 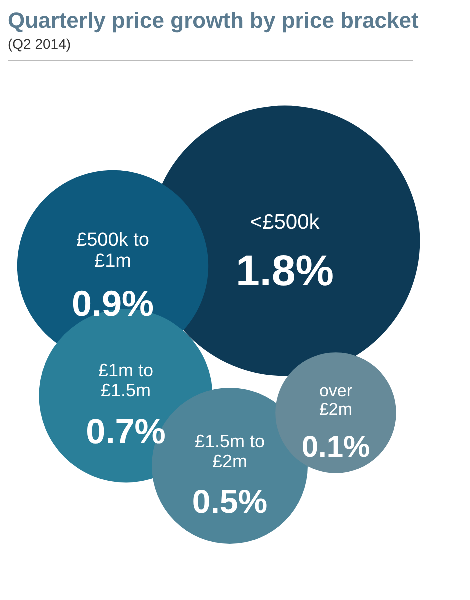 What do you see at coordinates (285, 272) in the screenshot?
I see `data-label: 1.8%` at bounding box center [285, 272].